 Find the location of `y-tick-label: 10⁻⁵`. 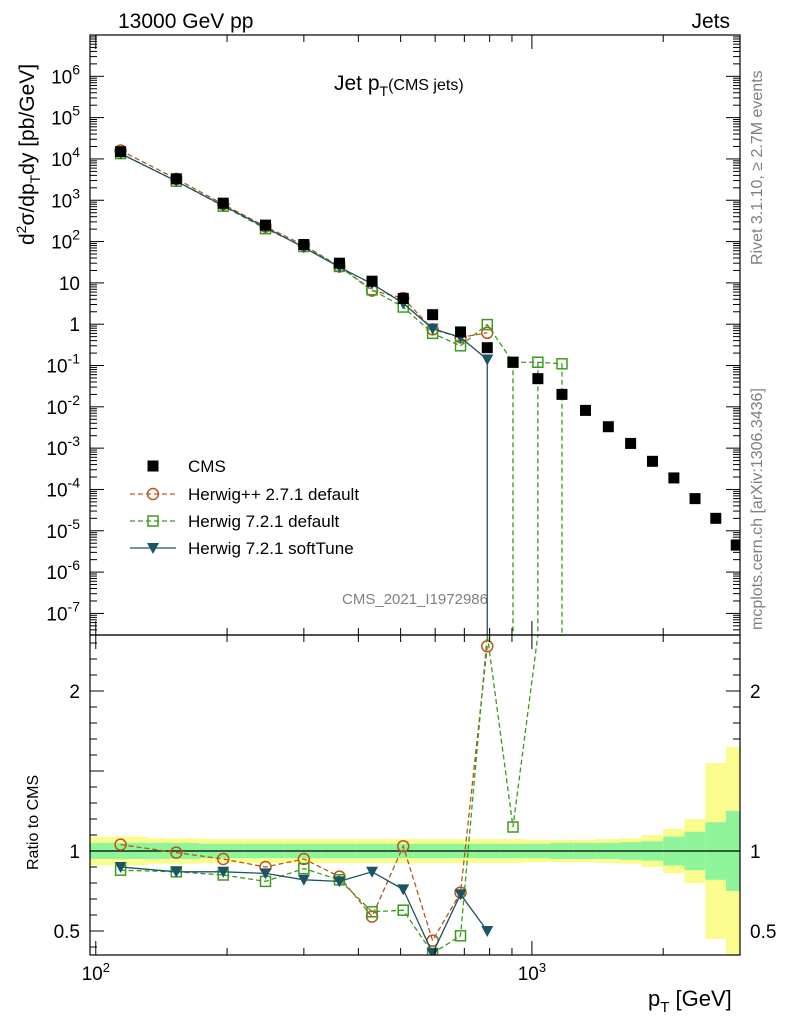

y-tick-label: 10⁻⁵ is located at coordinates (63, 529).